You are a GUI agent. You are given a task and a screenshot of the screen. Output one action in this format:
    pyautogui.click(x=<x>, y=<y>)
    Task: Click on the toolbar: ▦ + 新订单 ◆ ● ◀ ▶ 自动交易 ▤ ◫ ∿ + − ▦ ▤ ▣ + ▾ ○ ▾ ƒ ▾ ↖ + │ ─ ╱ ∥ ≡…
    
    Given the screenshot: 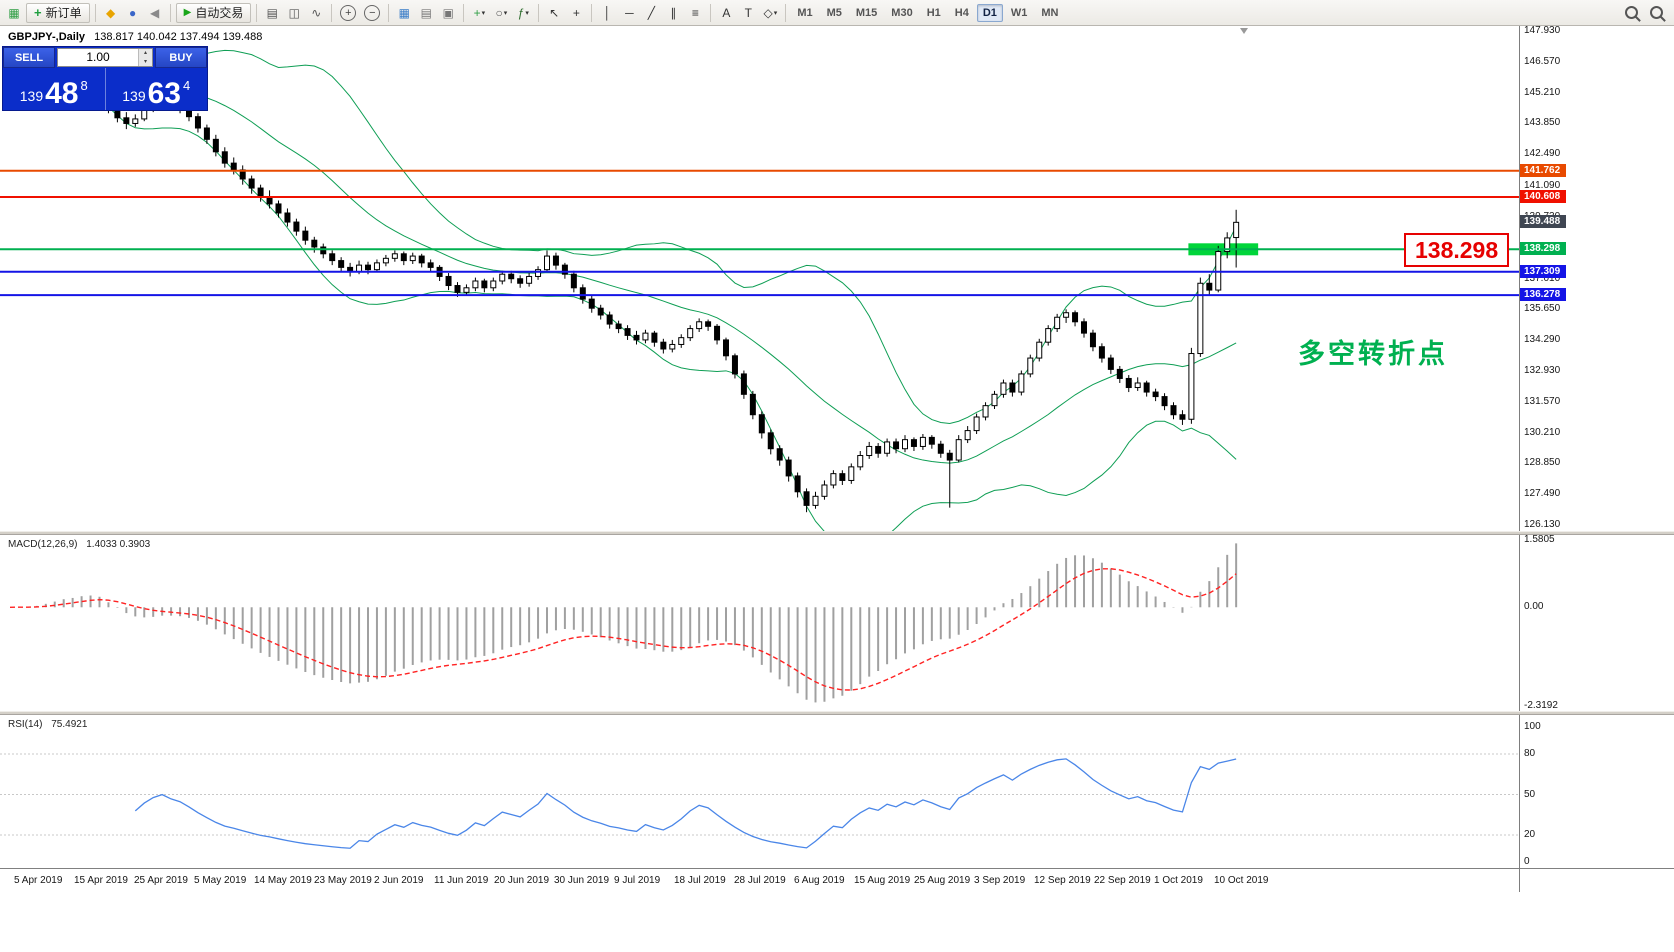 What is the action you would take?
    pyautogui.click(x=837, y=13)
    